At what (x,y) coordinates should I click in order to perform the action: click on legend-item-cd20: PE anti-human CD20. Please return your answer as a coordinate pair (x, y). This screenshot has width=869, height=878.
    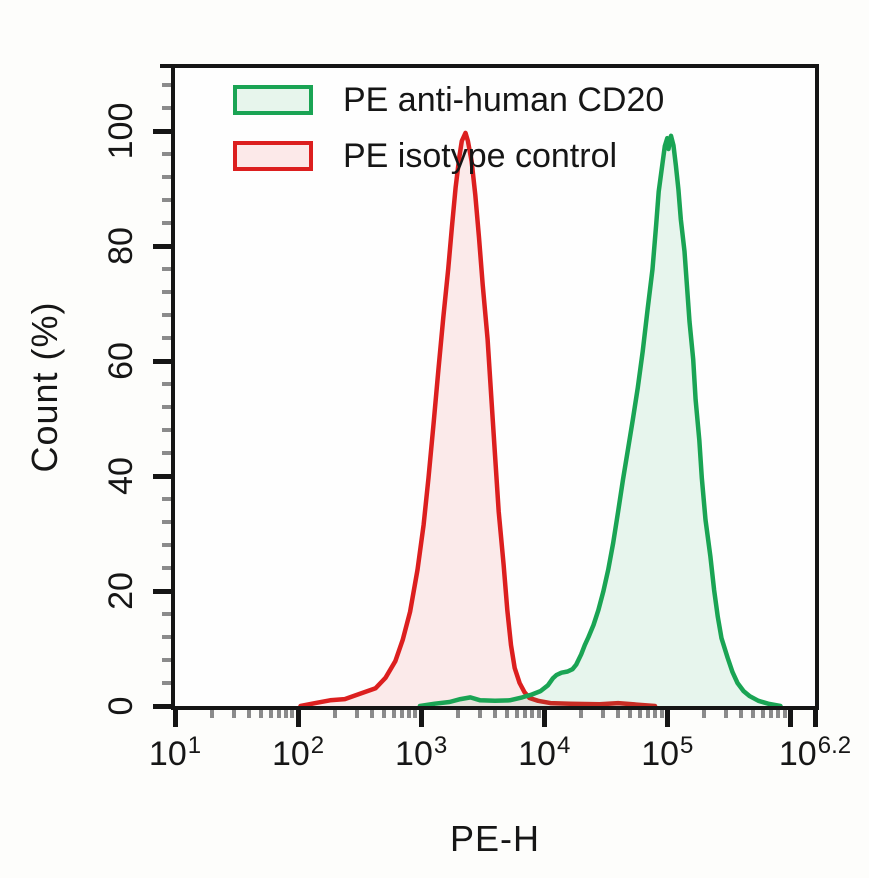
    Looking at the image, I should click on (448, 100).